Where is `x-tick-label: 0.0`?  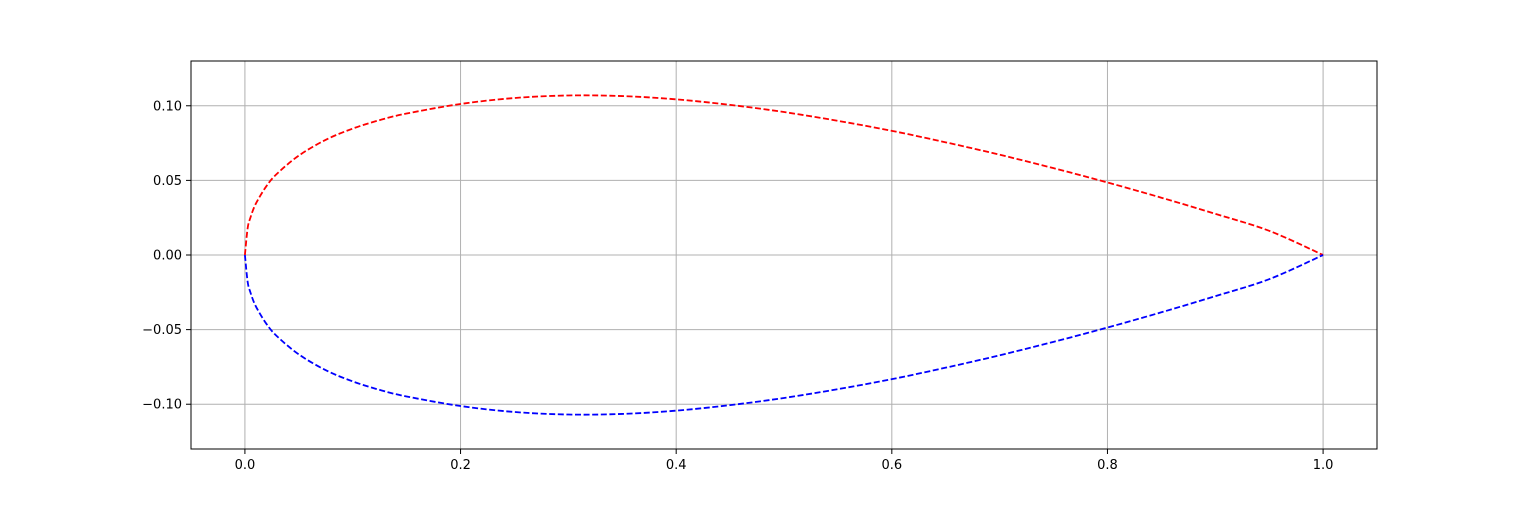 x-tick-label: 0.0 is located at coordinates (245, 465).